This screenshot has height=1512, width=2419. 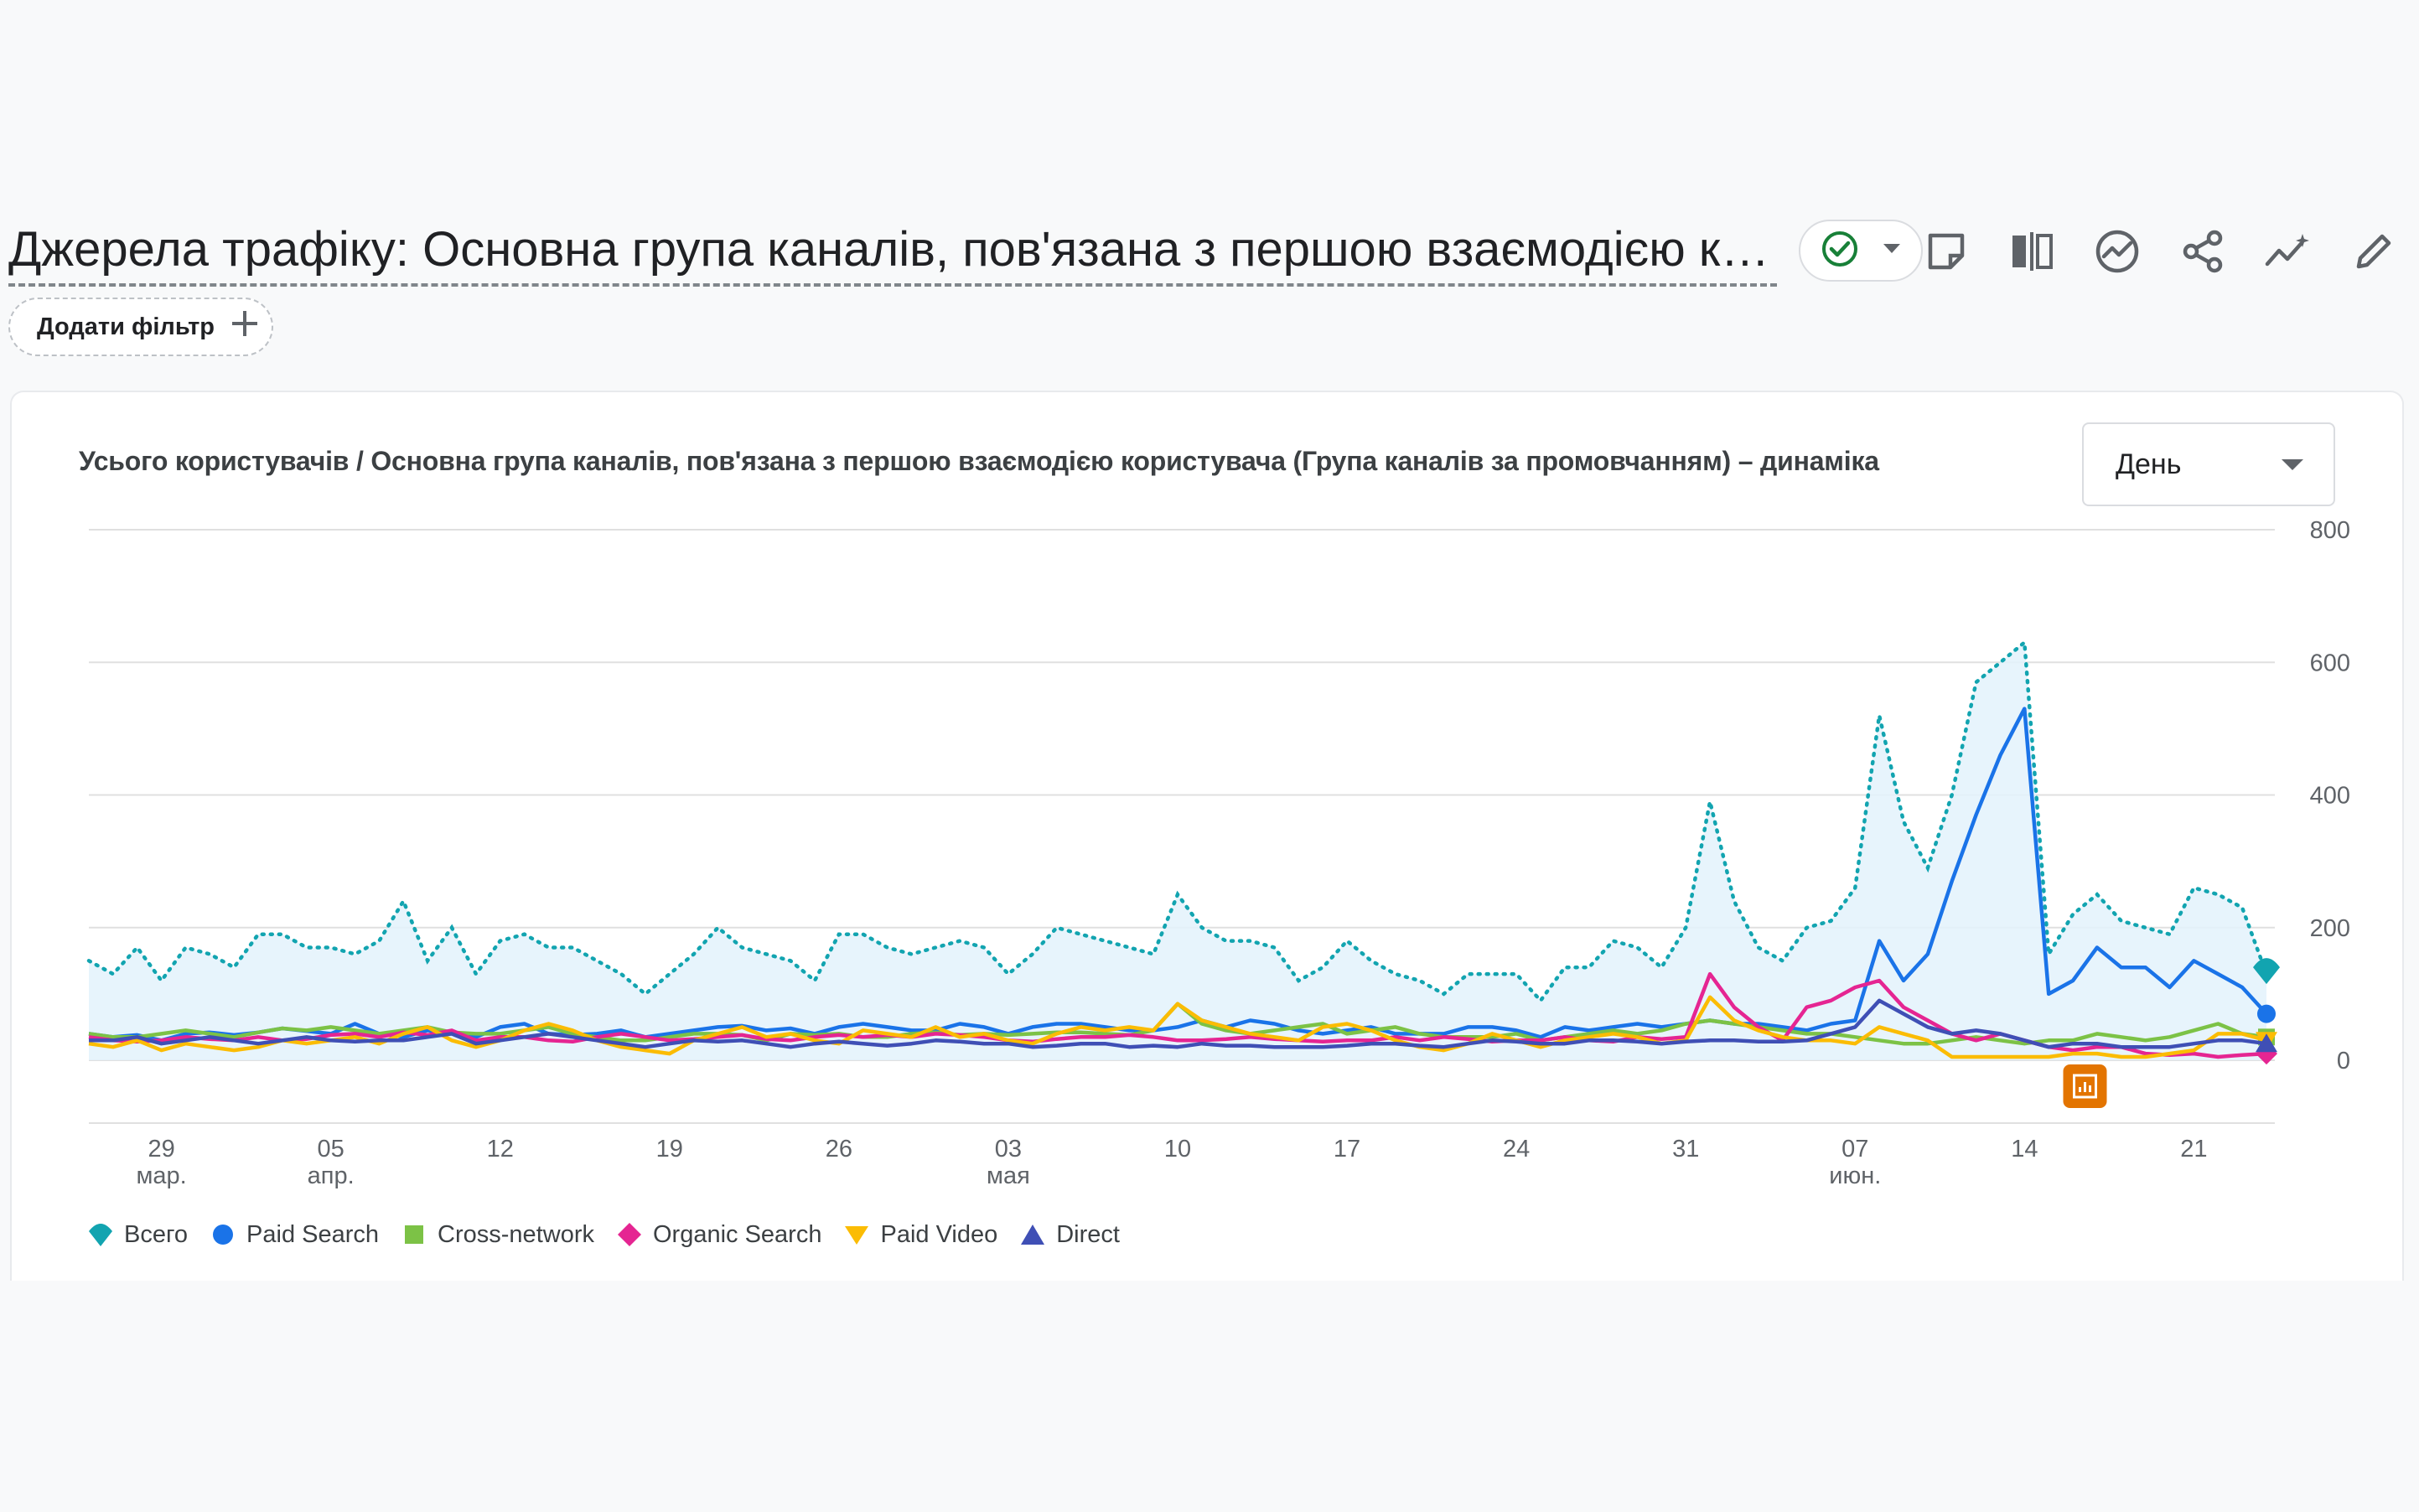 What do you see at coordinates (1008, 1175) in the screenshot?
I see `x-tick-month: мая` at bounding box center [1008, 1175].